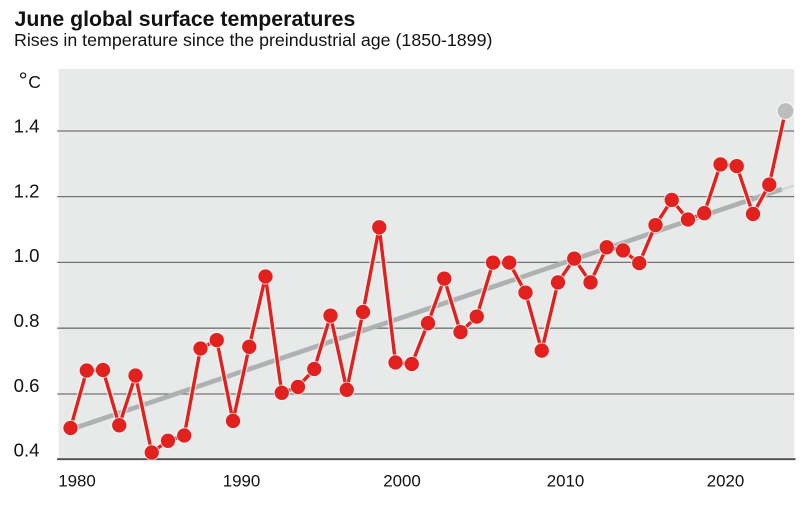 The image size is (800, 505). What do you see at coordinates (402, 481) in the screenshot?
I see `svg-text: 2000` at bounding box center [402, 481].